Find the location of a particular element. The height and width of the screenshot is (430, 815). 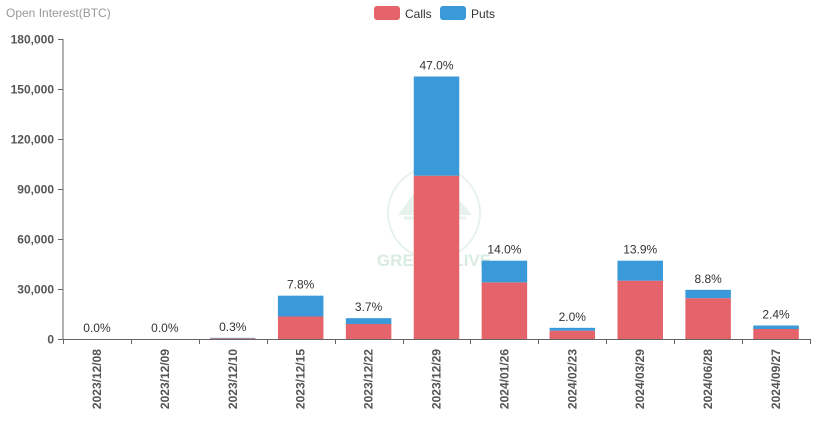

y-tick-label: 150,000 is located at coordinates (33, 90).